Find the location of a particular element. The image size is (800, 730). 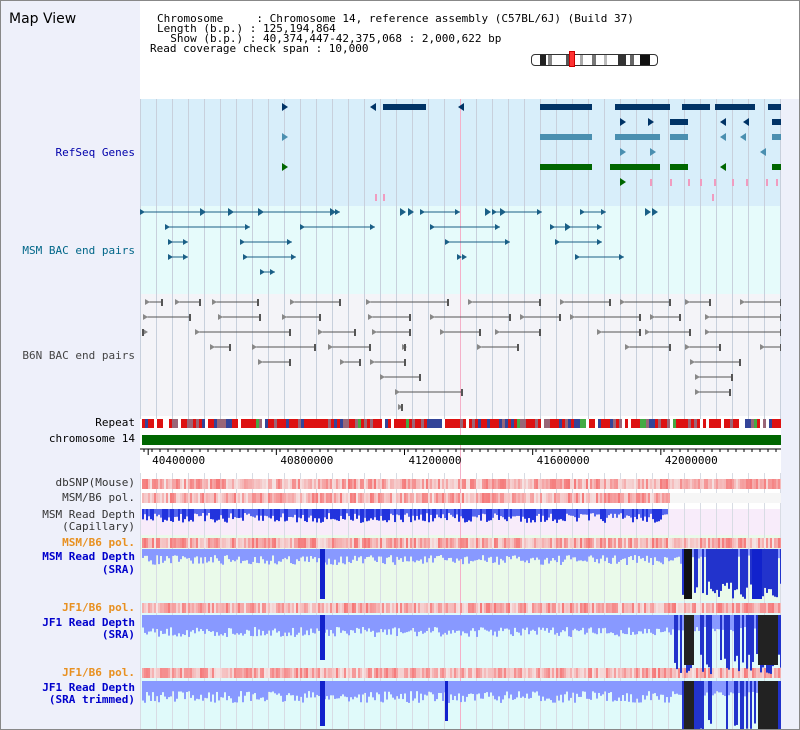

chromosome-ideogram is located at coordinates (594, 60).